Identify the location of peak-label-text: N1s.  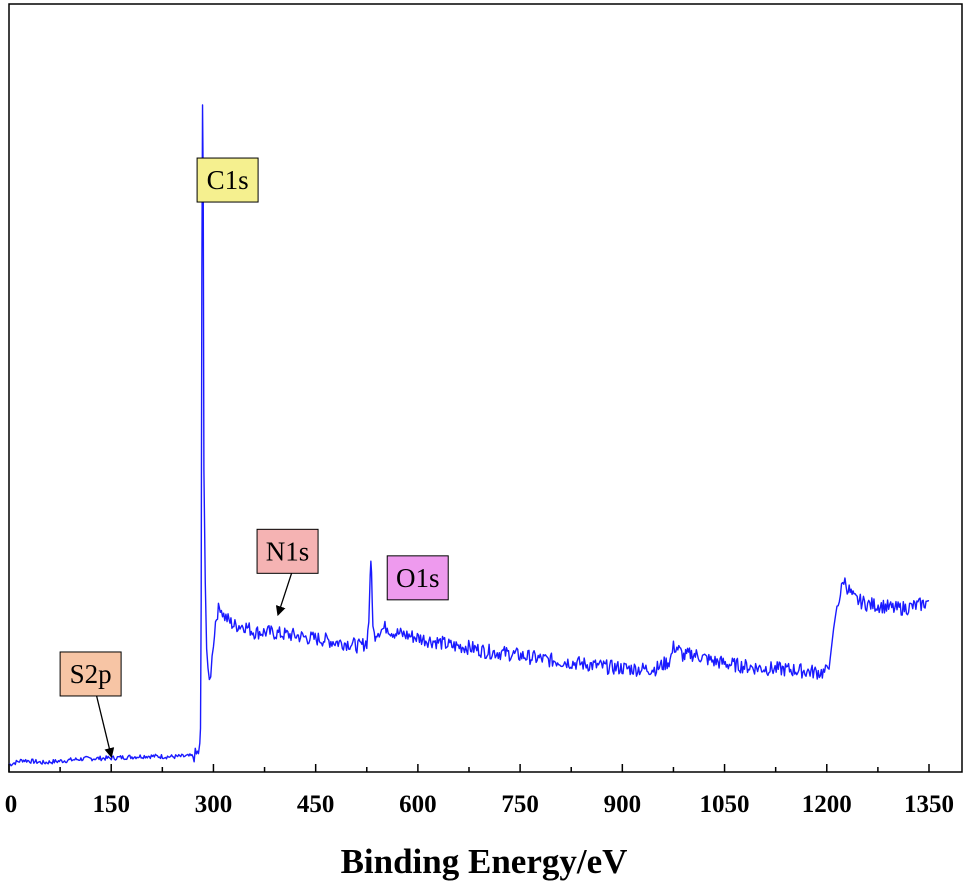
(288, 551).